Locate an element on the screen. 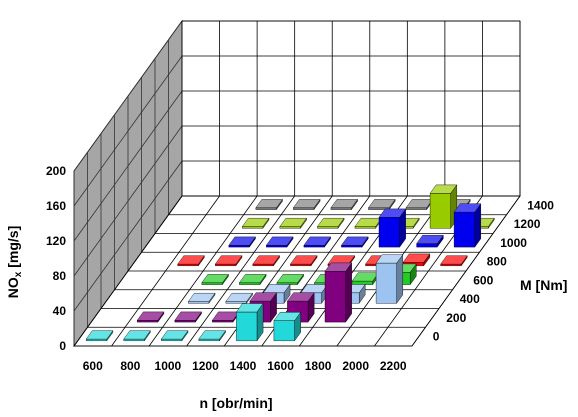  y-axis-title: NOx [mg/s] is located at coordinates (14, 262).